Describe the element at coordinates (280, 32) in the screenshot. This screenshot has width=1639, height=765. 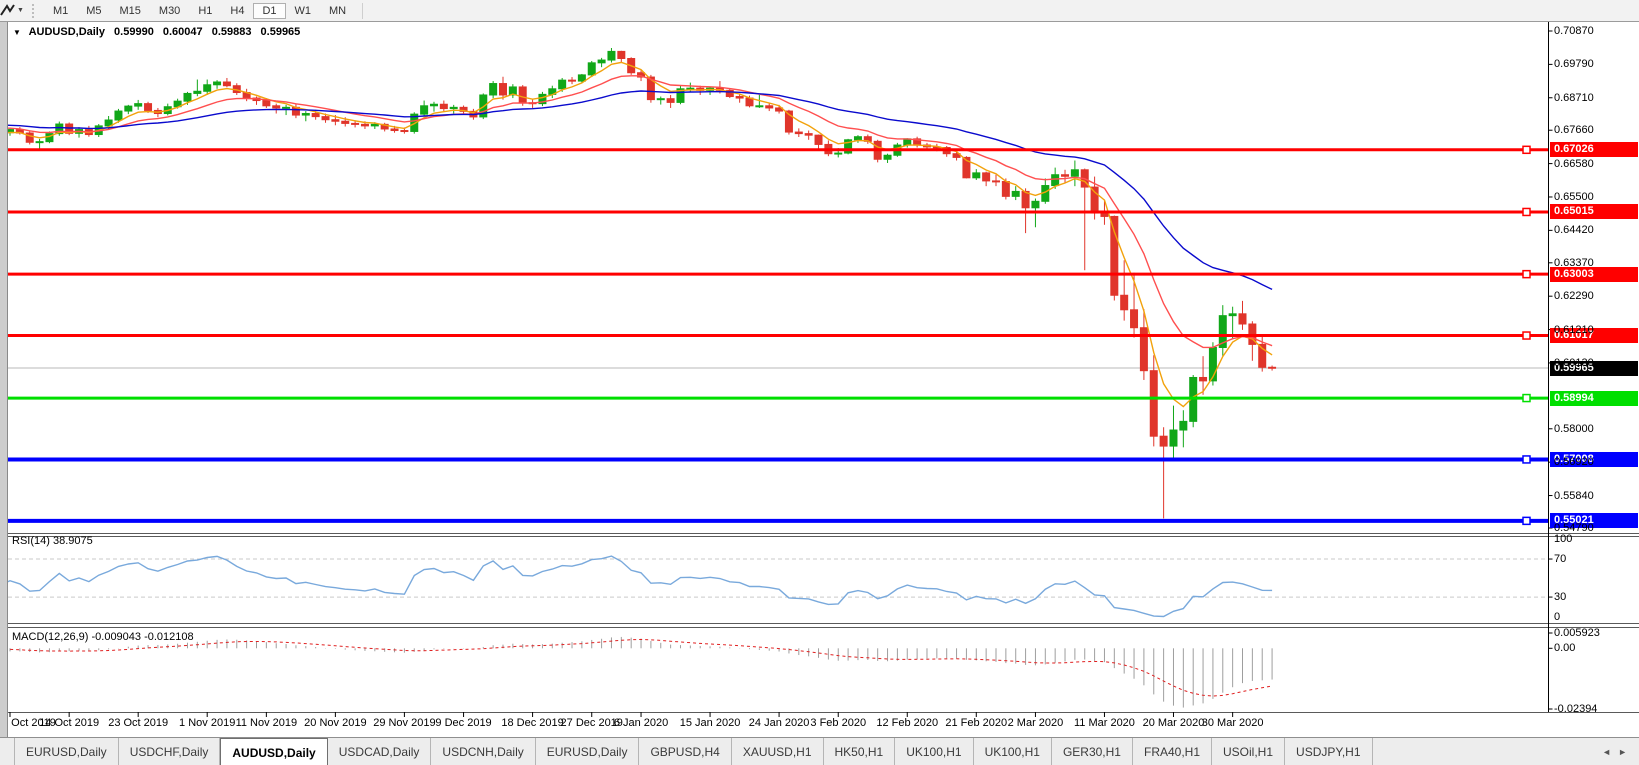
I see `price-close: 0.59965` at that location.